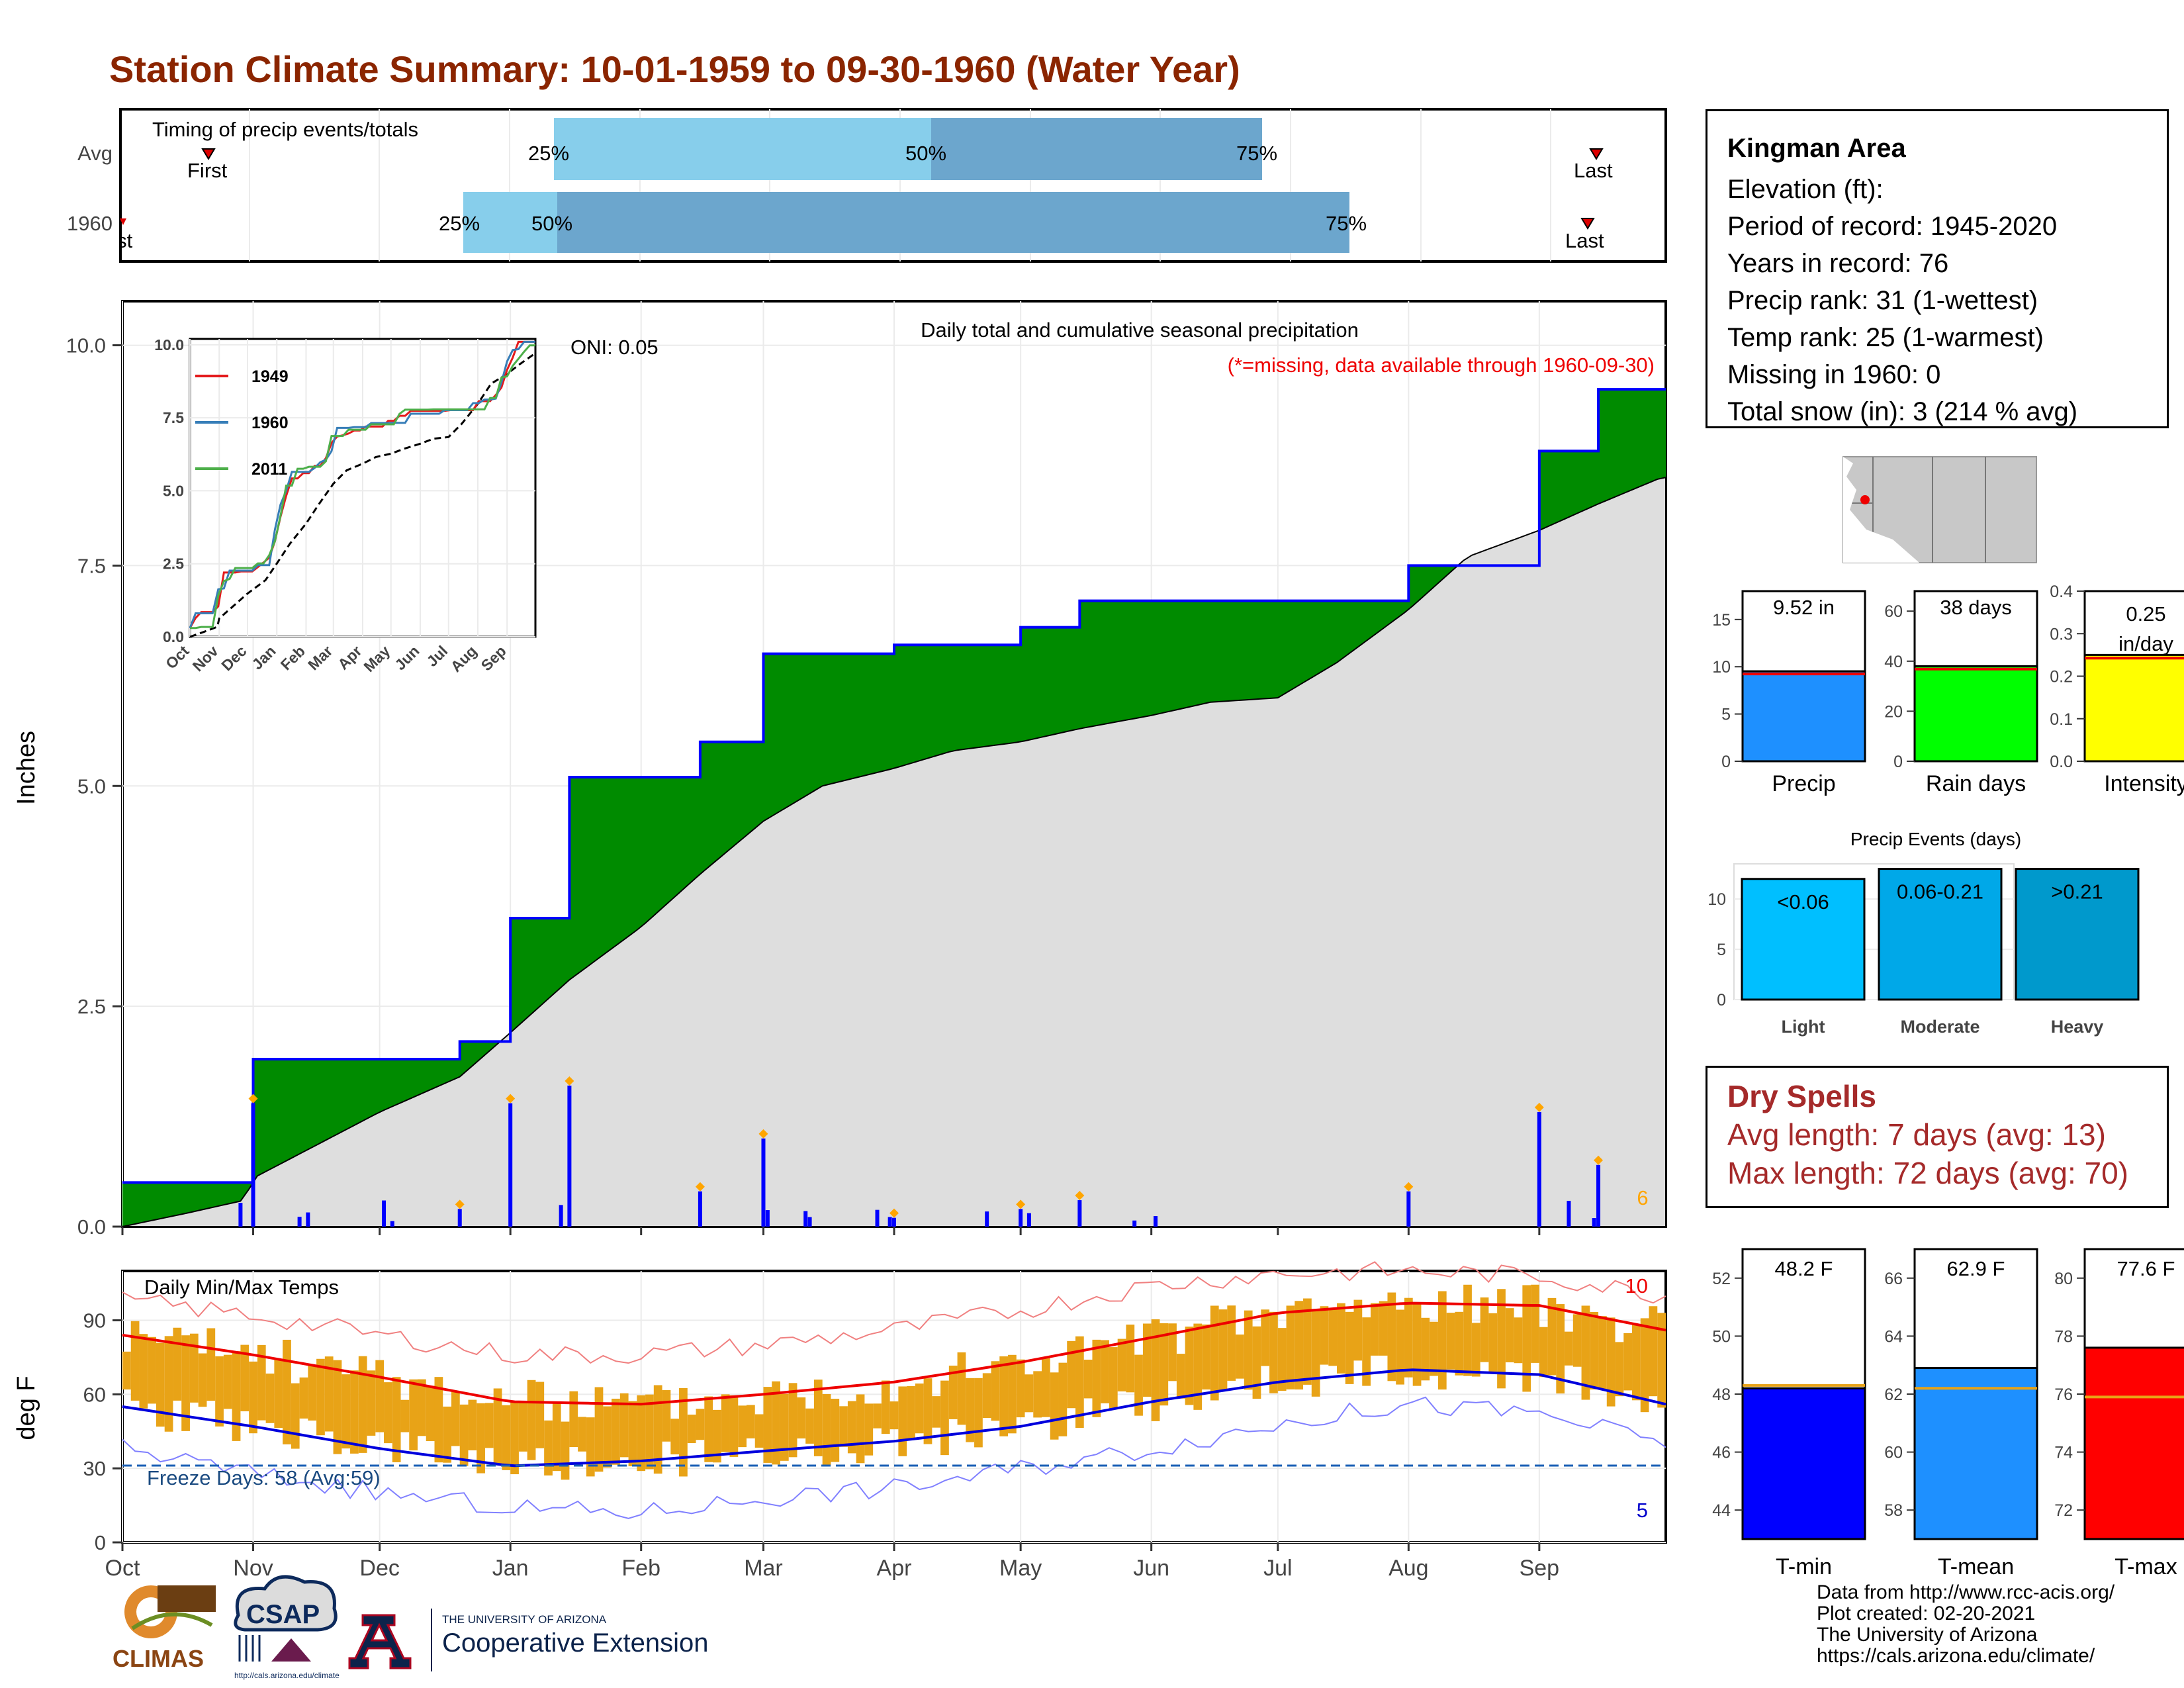  Describe the element at coordinates (123, 221) in the screenshot. I see `first-marker-1960` at that location.